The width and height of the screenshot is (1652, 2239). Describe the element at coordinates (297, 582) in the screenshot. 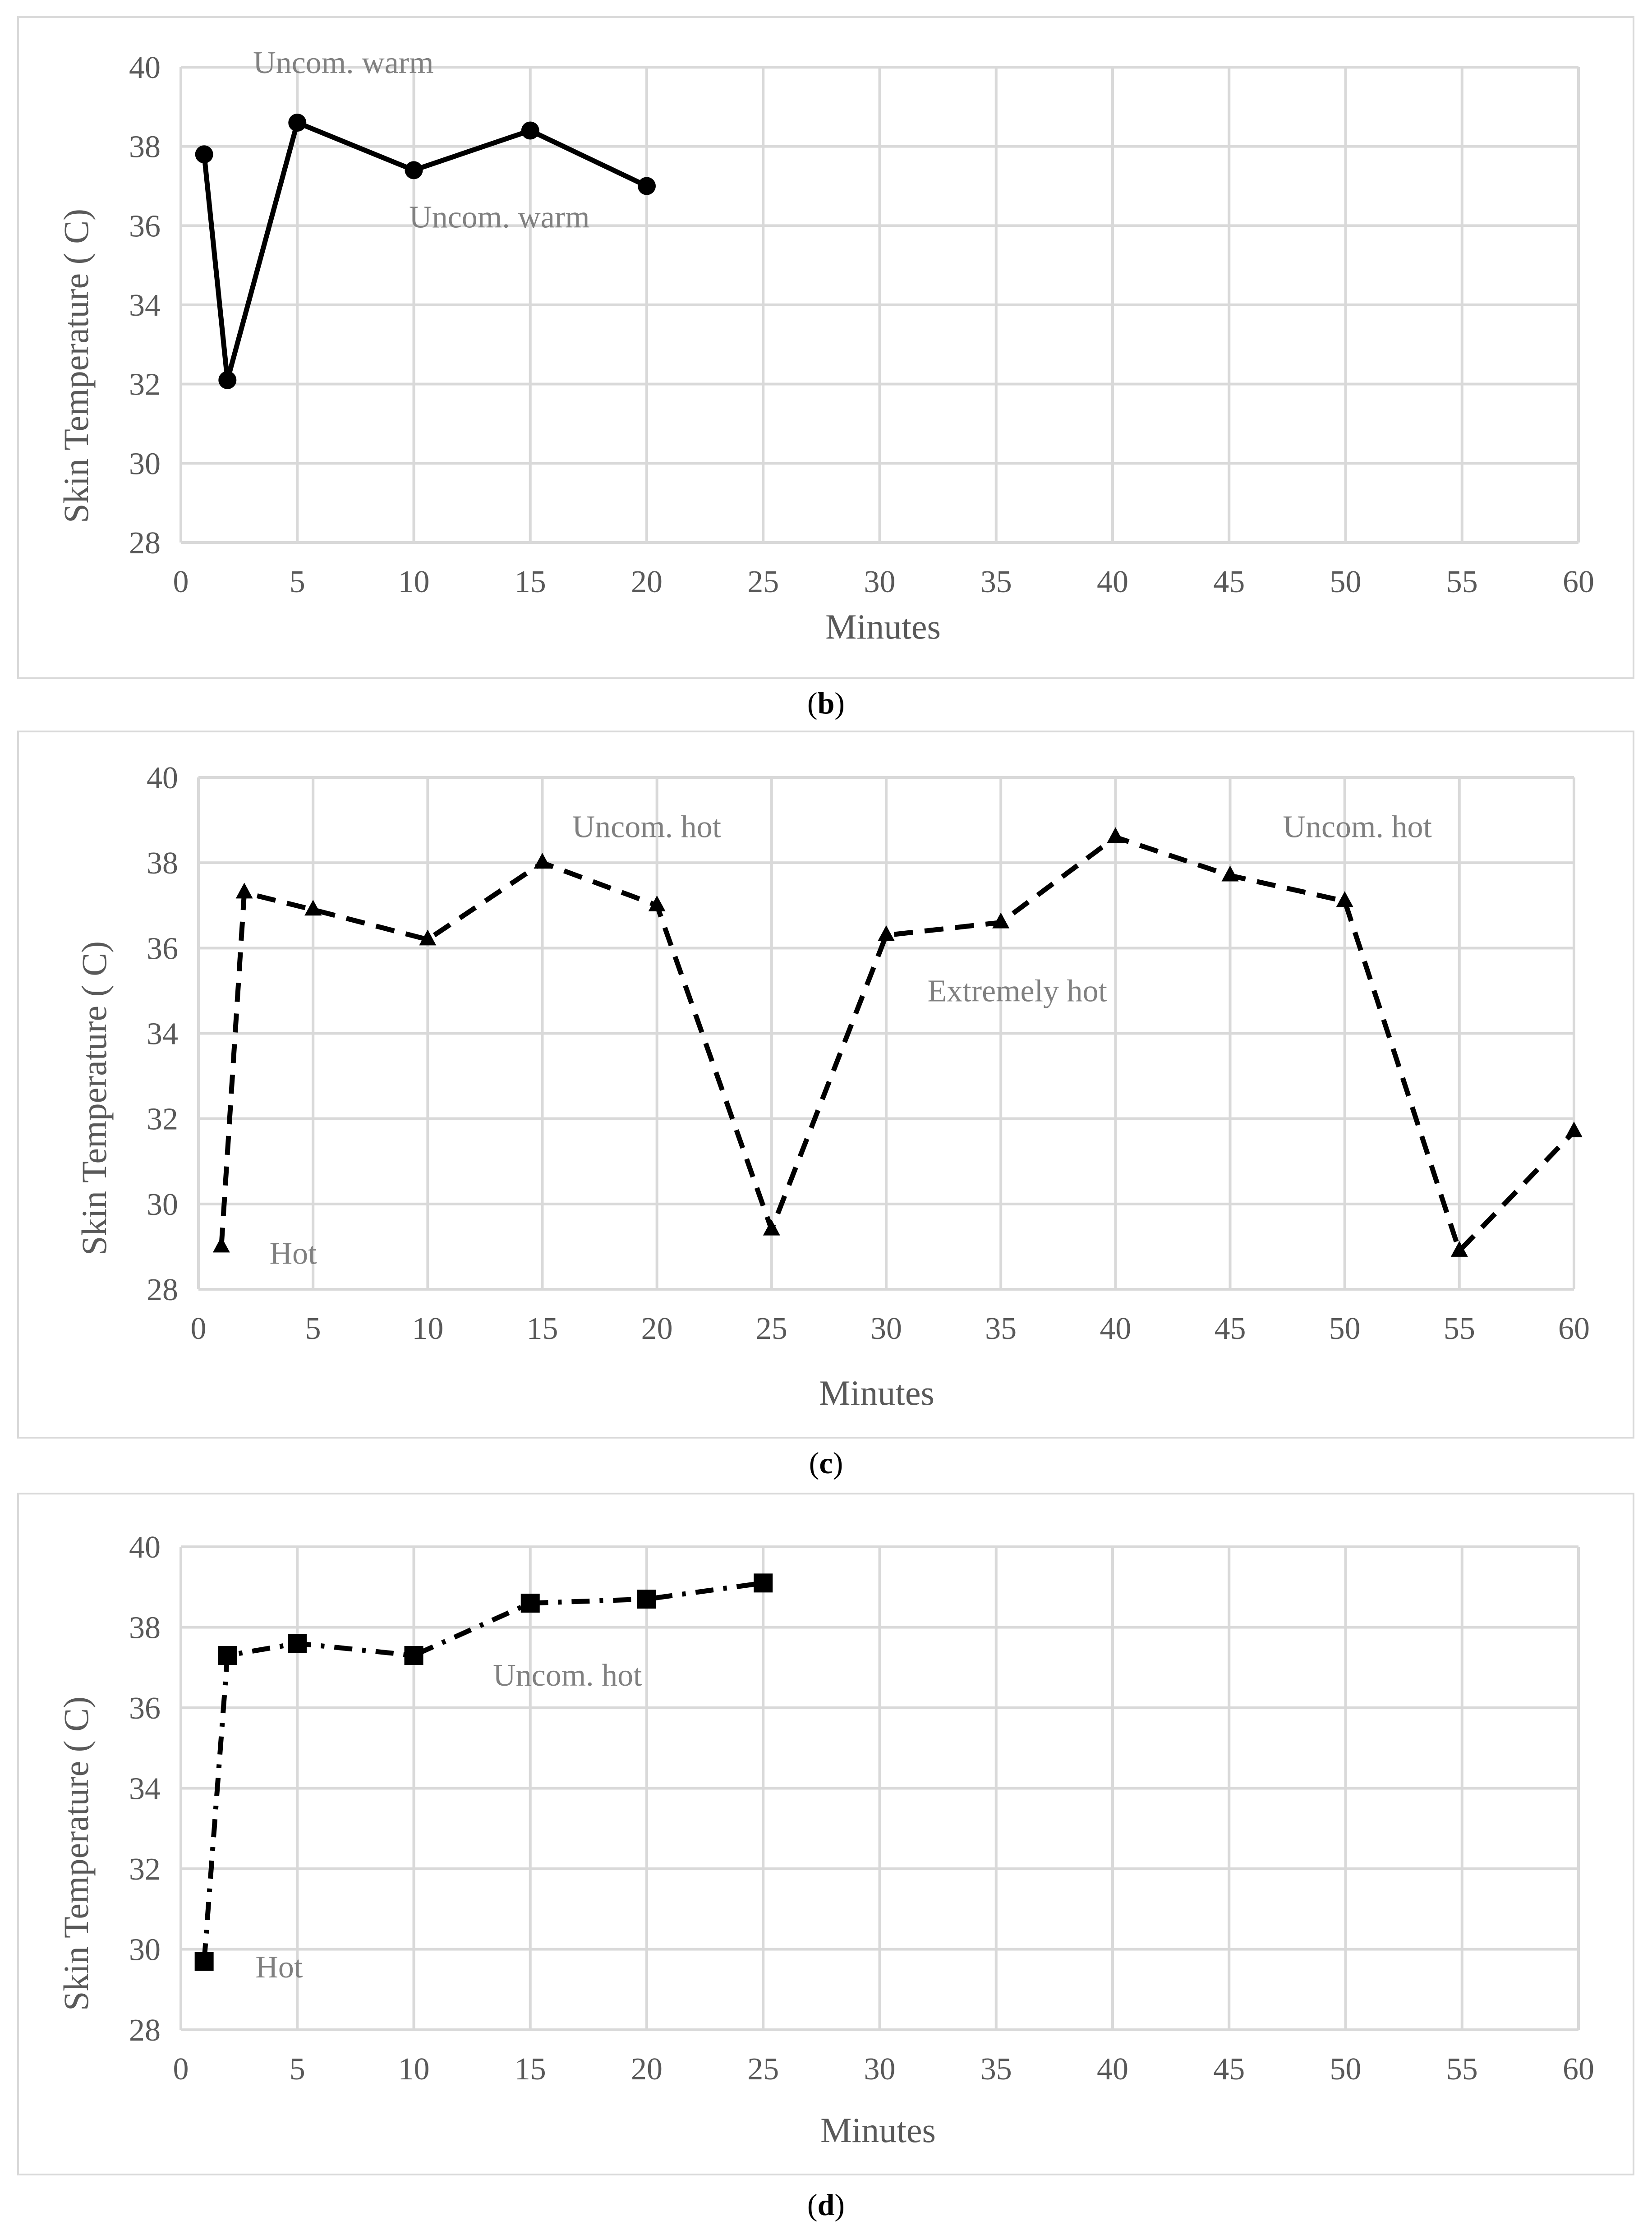

I see `chart-b-xtick-5: 5` at that location.